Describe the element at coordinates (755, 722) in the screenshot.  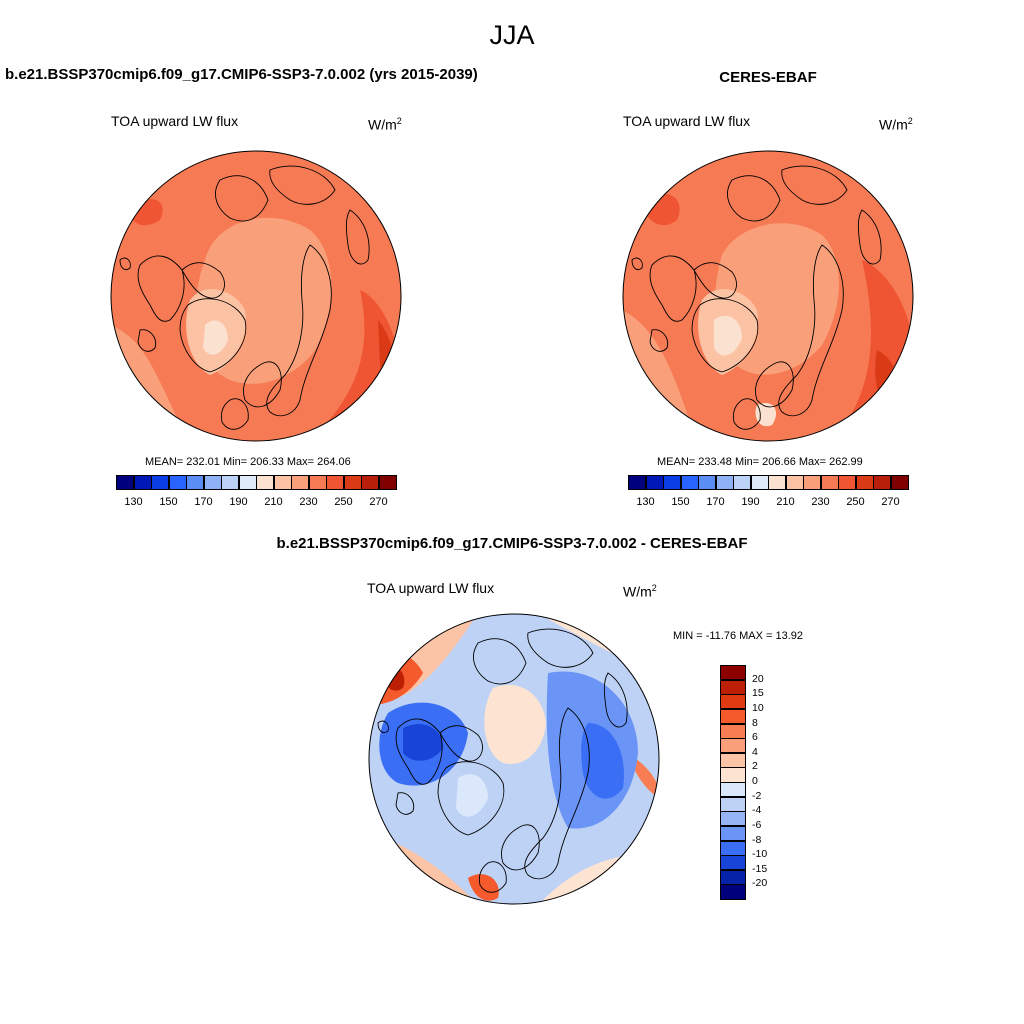
I see `colorbar-tick-label: 8` at that location.